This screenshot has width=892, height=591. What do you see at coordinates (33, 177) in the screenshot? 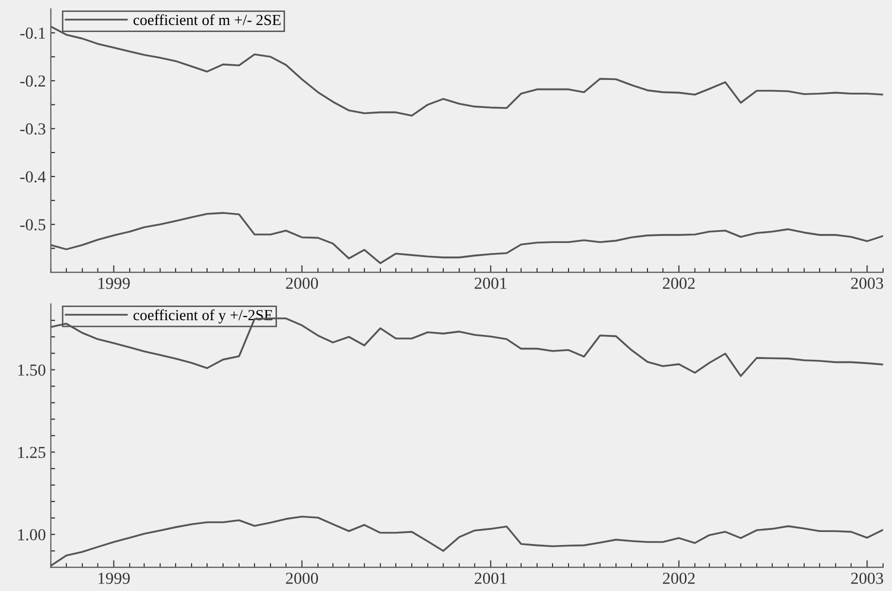
I see `y-tick-label: -0.4` at bounding box center [33, 177].